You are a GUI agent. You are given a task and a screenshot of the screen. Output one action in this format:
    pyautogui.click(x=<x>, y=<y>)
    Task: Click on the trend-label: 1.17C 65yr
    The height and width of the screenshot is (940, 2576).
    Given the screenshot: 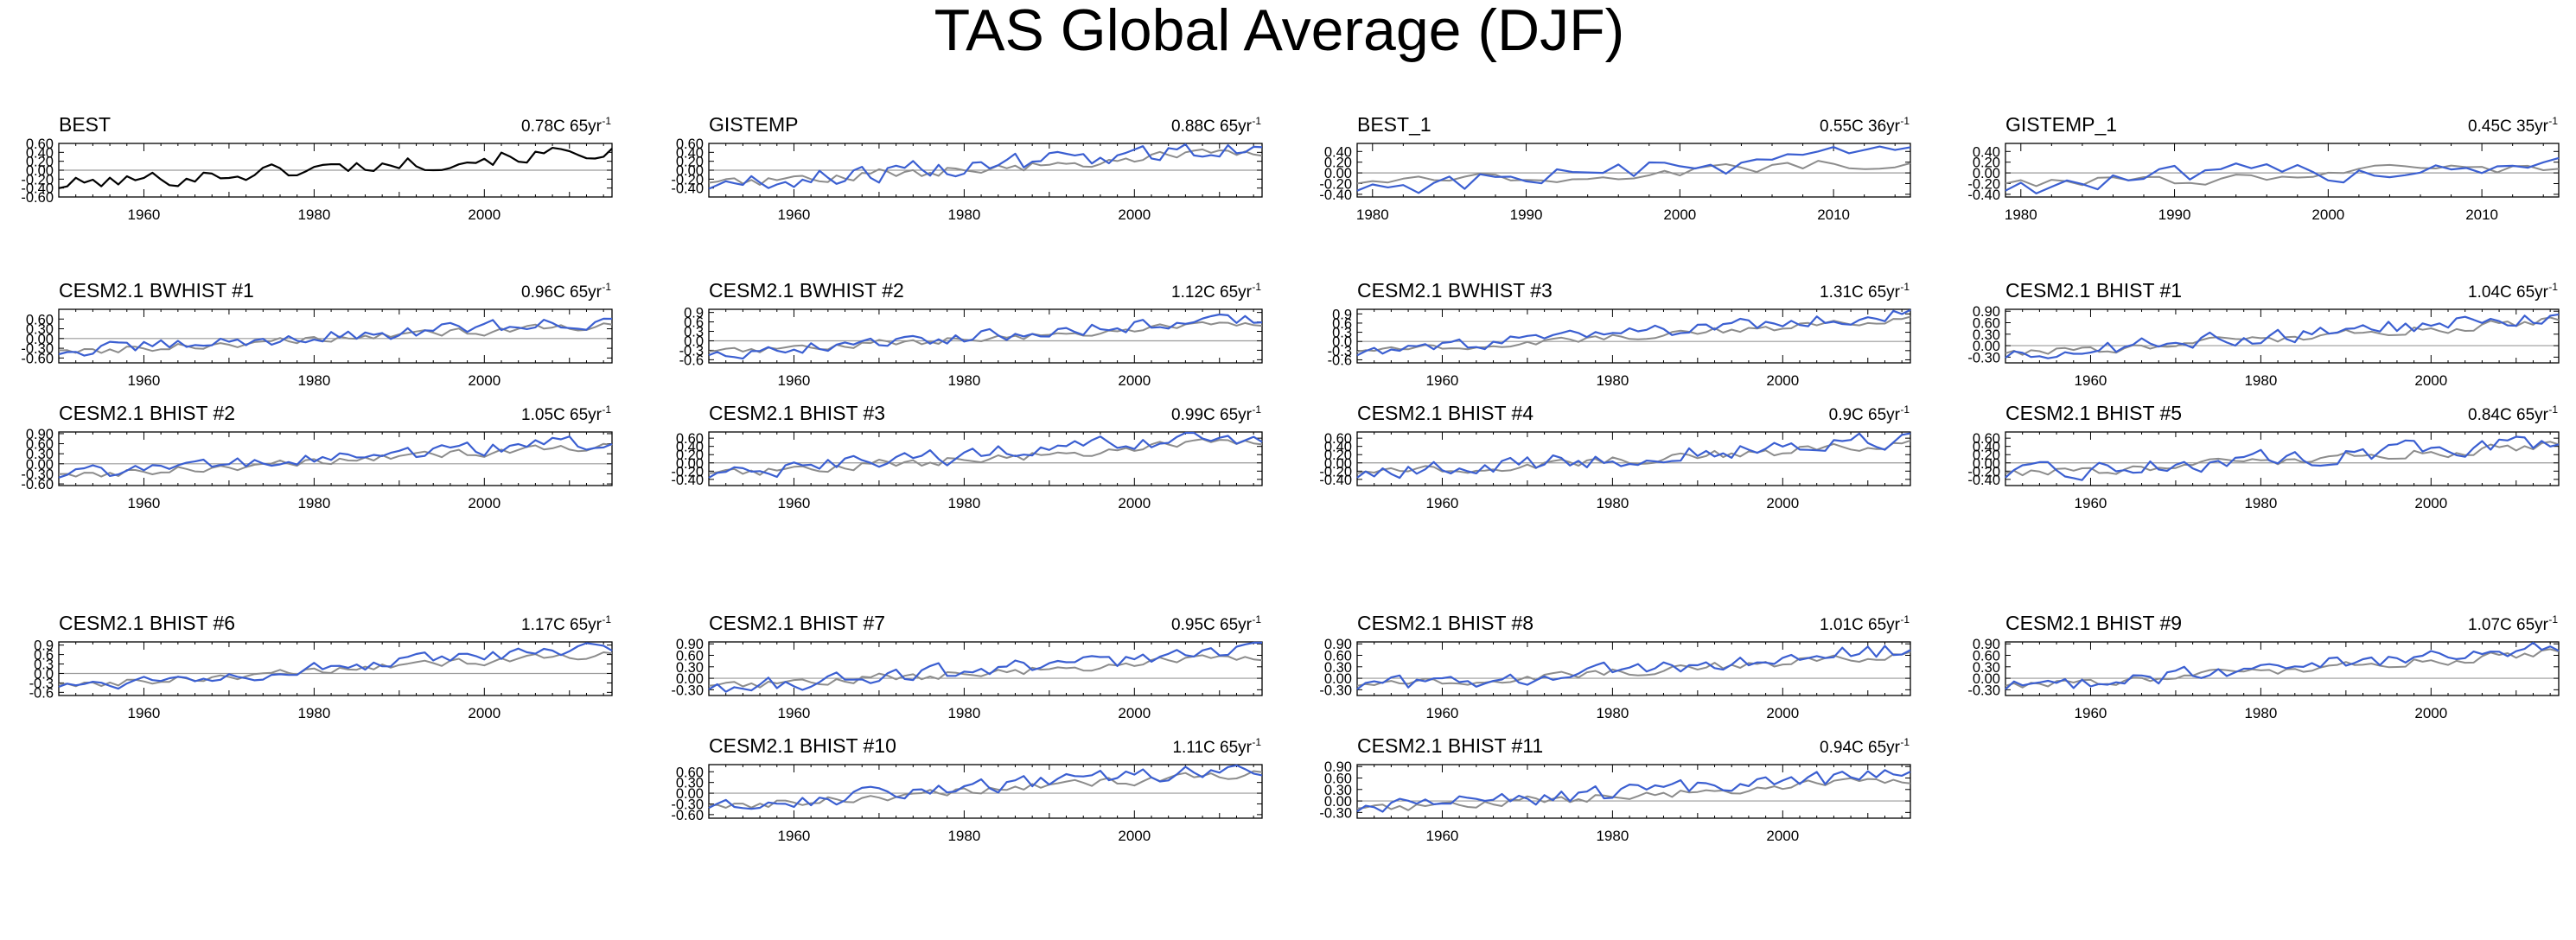 What is the action you would take?
    pyautogui.click(x=562, y=625)
    